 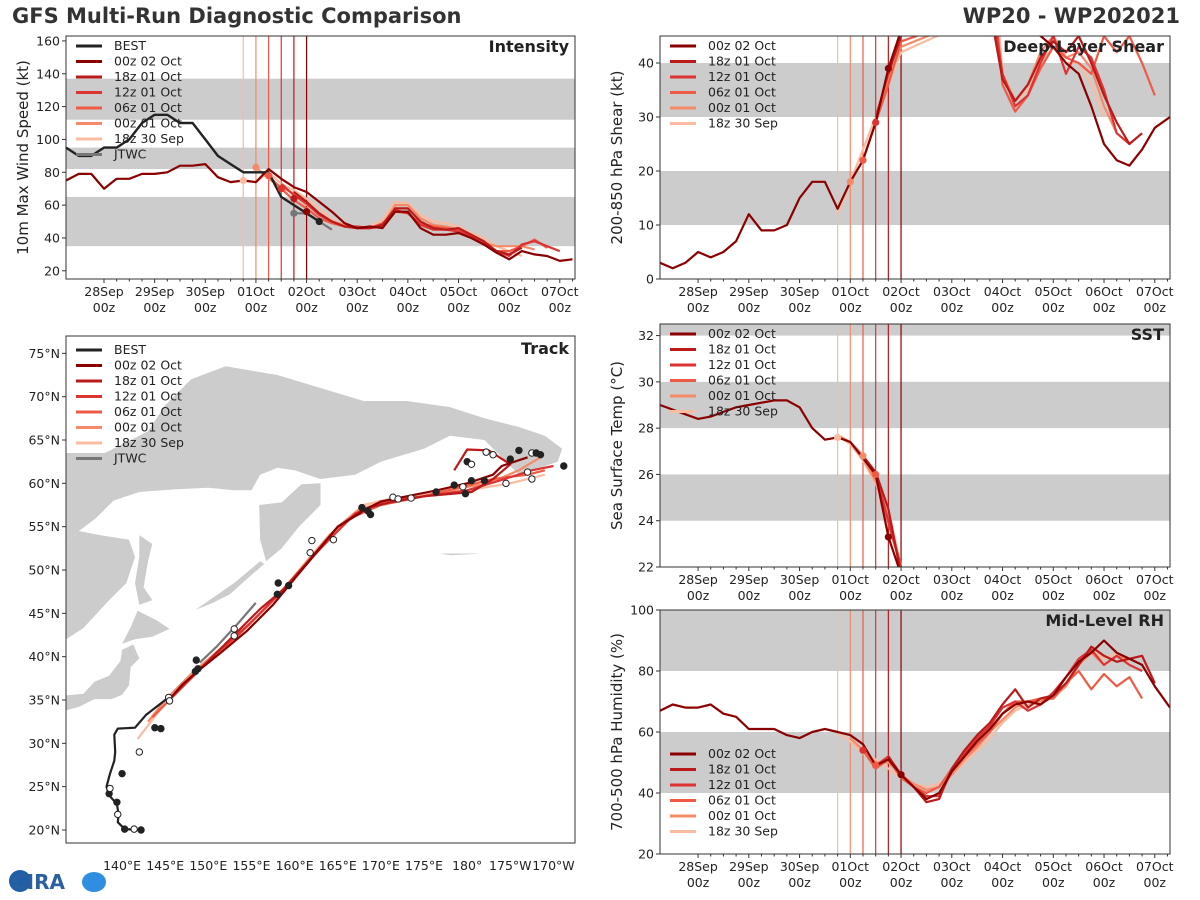 What do you see at coordinates (915, 720) in the screenshot?
I see `rh-series-00z-02-oct` at bounding box center [915, 720].